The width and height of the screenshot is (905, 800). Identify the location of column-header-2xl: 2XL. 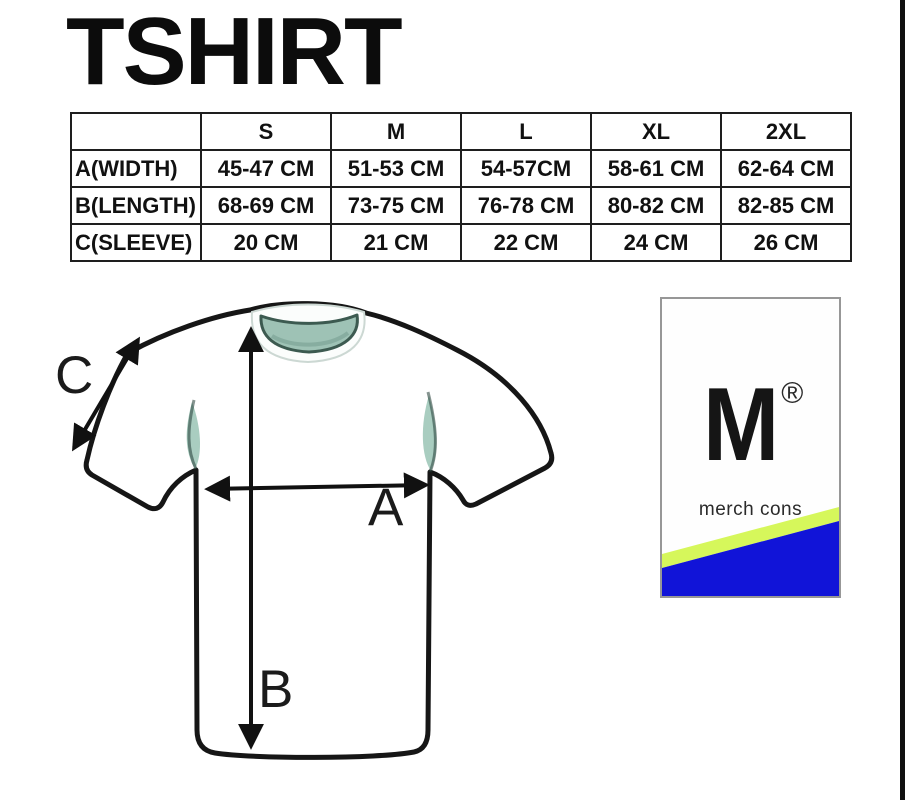
(786, 131).